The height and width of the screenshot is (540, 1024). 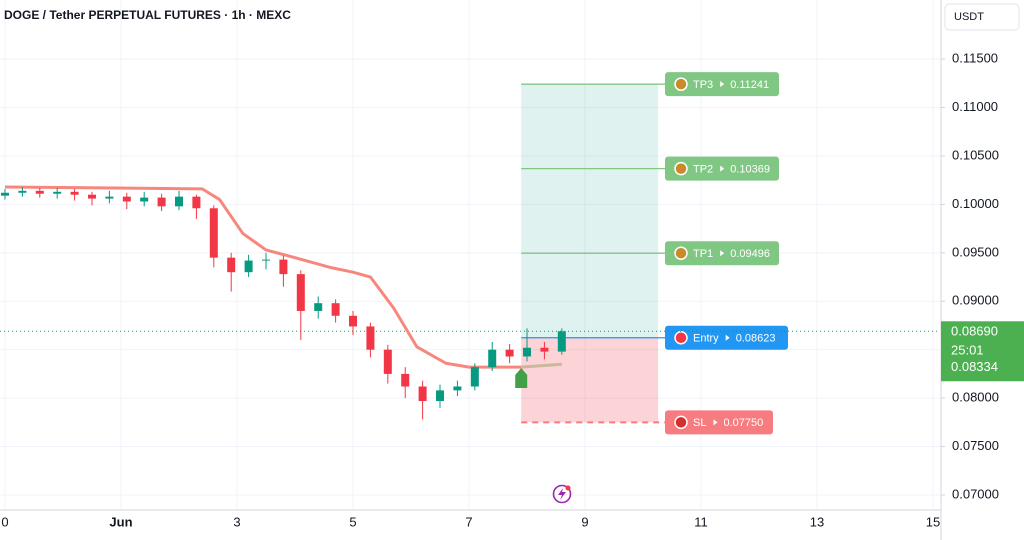 What do you see at coordinates (743, 423) in the screenshot?
I see `level-price: 0.07750` at bounding box center [743, 423].